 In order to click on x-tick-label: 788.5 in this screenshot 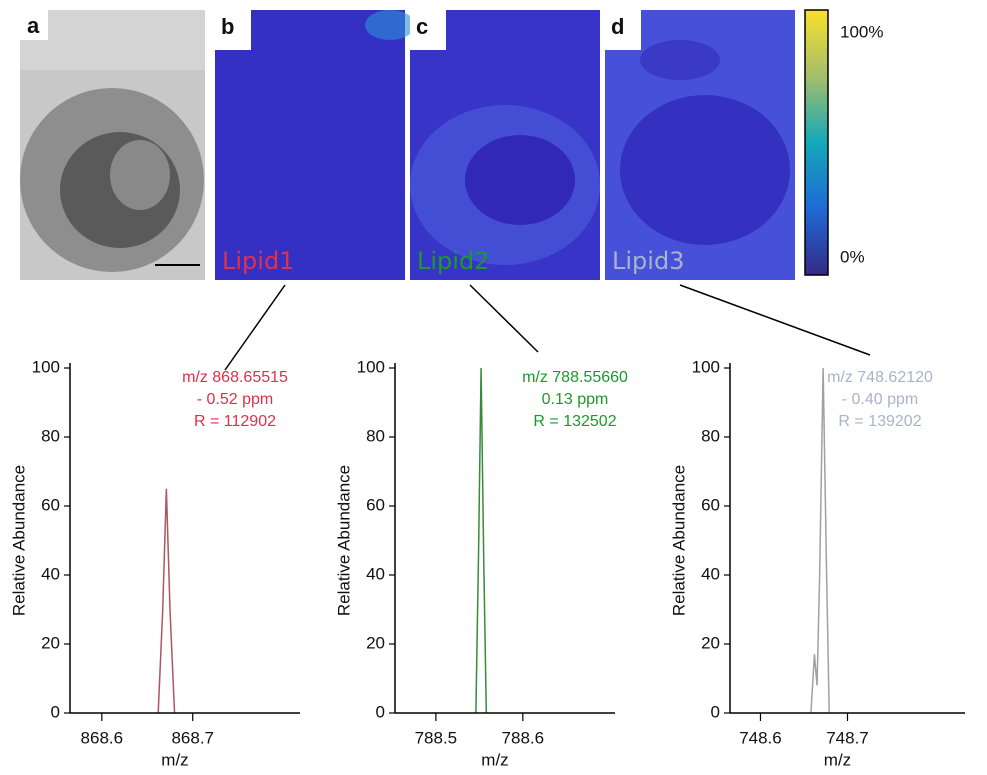, I will do `click(436, 737)`.